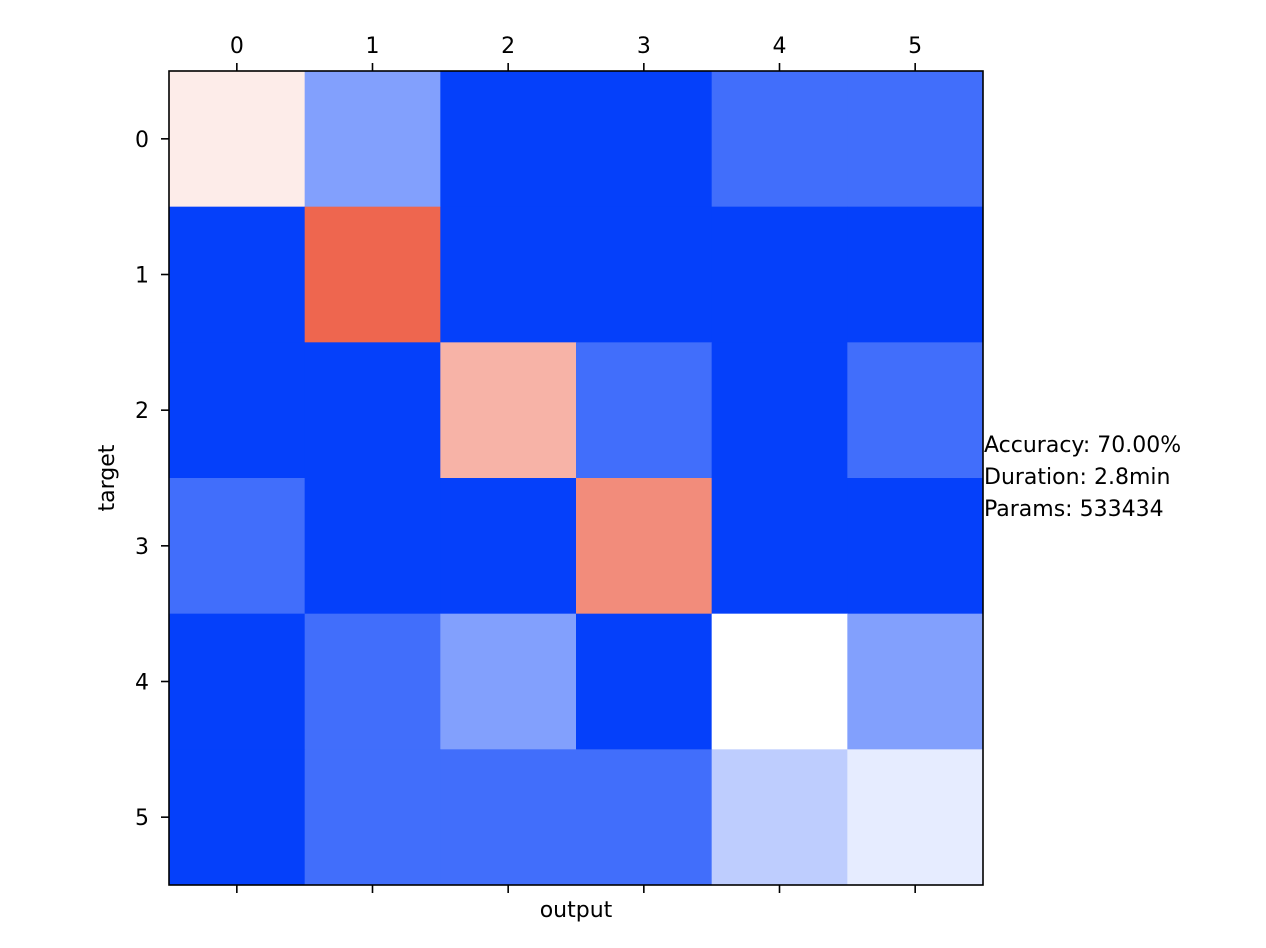  I want to click on x-tick-label-0: 0, so click(237, 46).